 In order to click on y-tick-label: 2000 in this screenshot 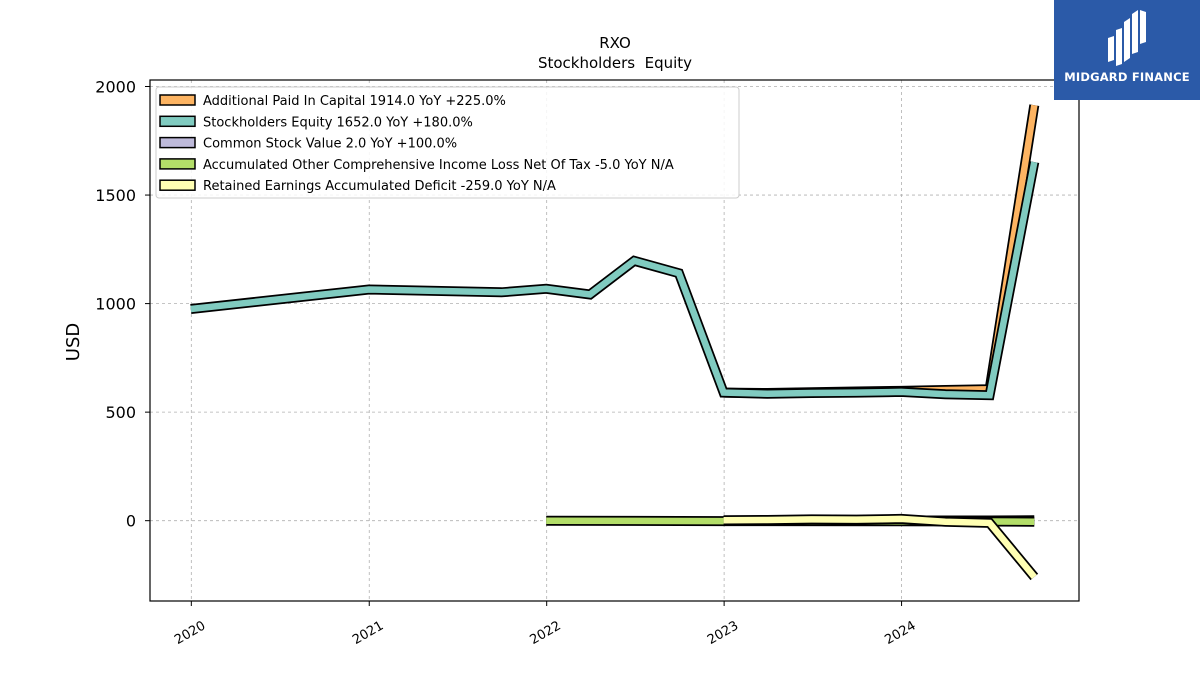, I will do `click(115, 87)`.